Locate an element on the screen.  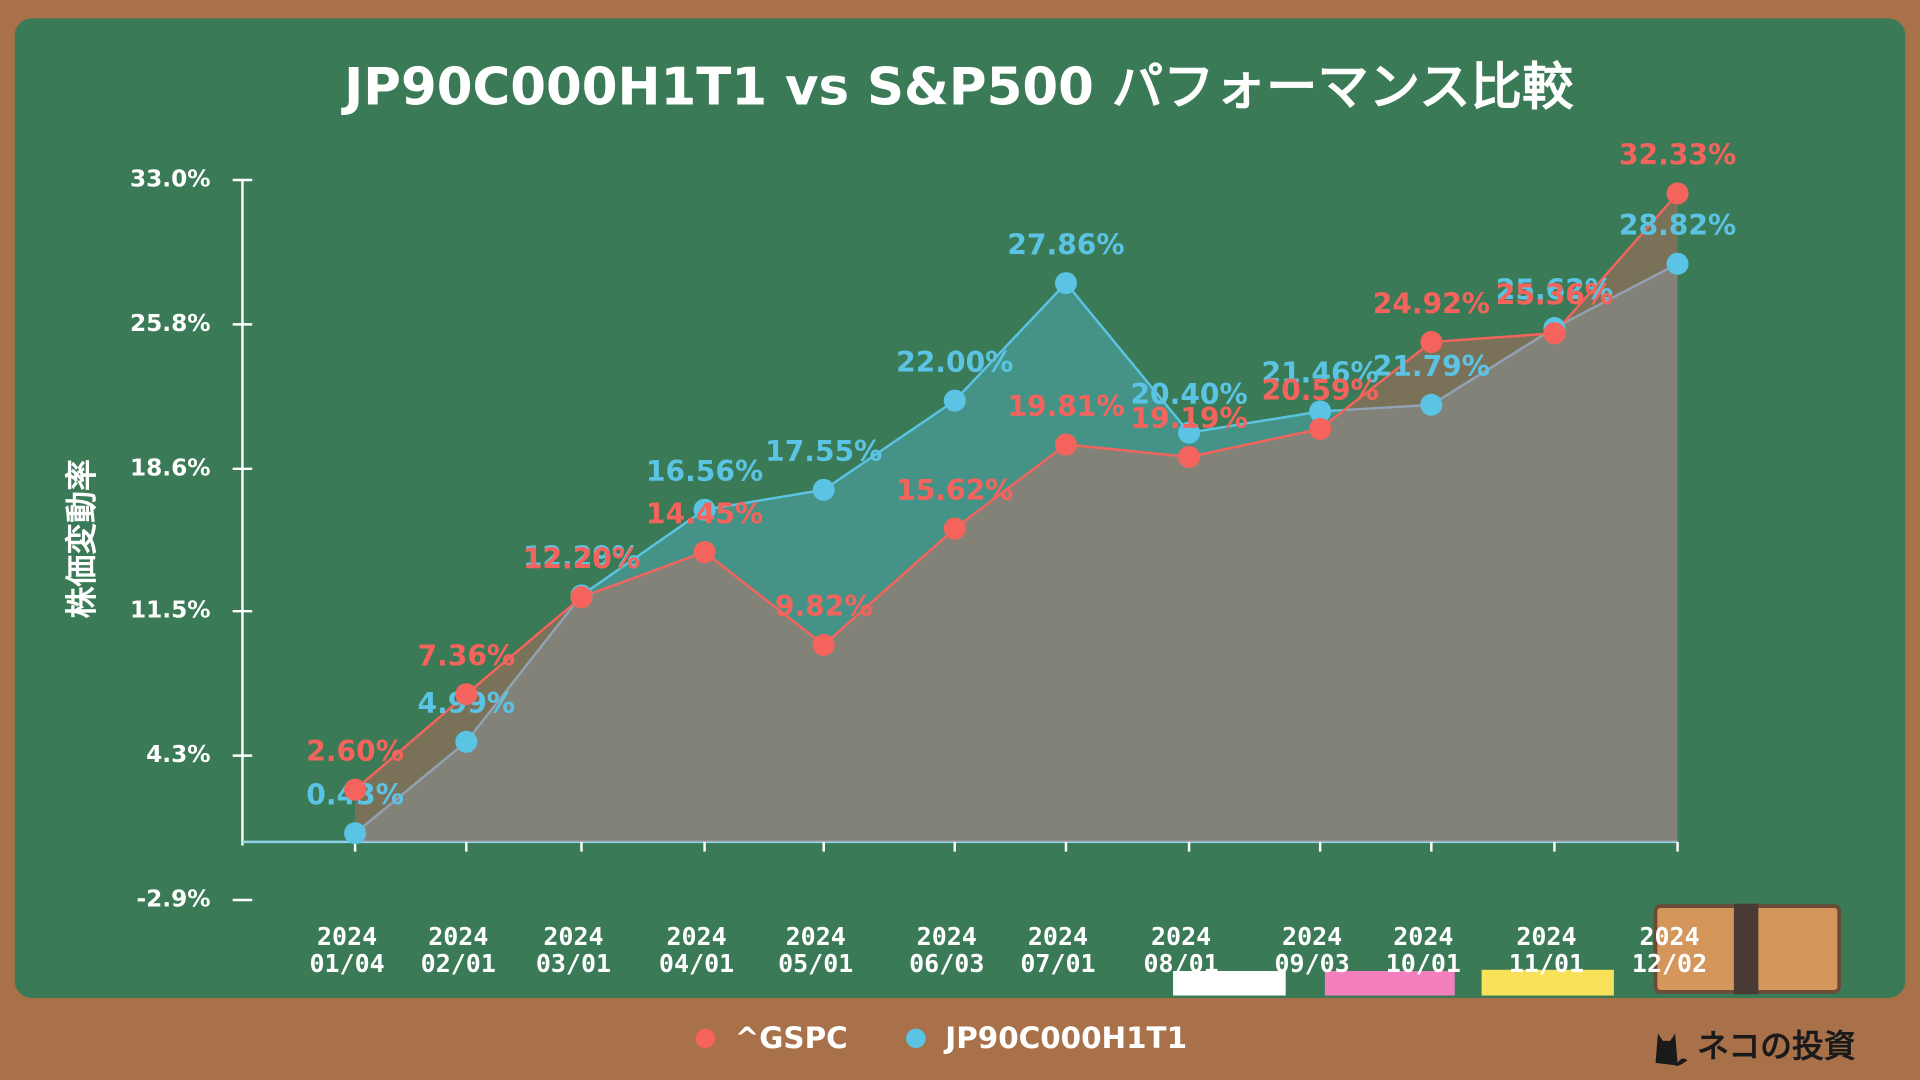
y-axis-label: 株価変動率 is located at coordinates (81, 538).